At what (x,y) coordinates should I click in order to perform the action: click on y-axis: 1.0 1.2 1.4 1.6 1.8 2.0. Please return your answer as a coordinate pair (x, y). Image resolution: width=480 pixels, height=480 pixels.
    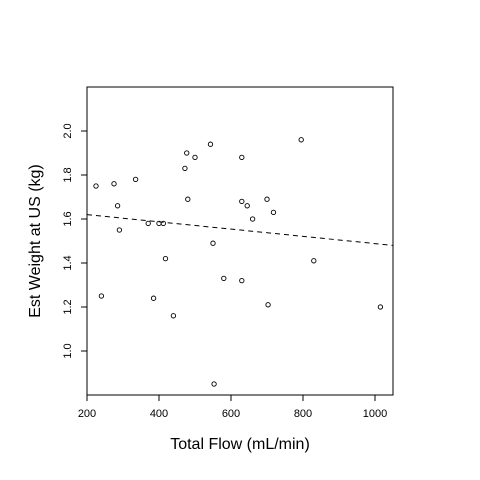
    Looking at the image, I should click on (74, 241).